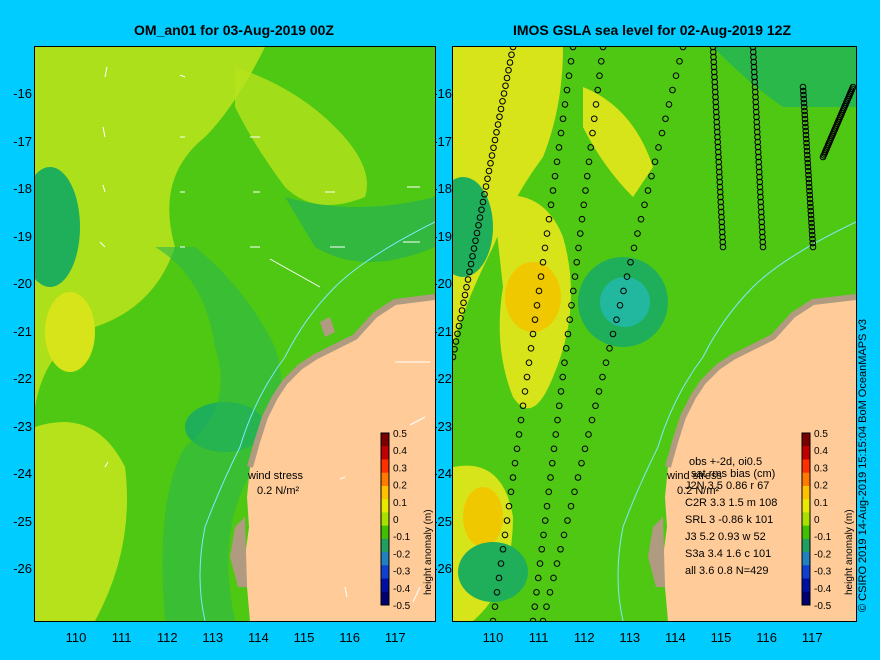 The width and height of the screenshot is (880, 660). What do you see at coordinates (721, 637) in the screenshot?
I see `right-lon-tick-label: 115` at bounding box center [721, 637].